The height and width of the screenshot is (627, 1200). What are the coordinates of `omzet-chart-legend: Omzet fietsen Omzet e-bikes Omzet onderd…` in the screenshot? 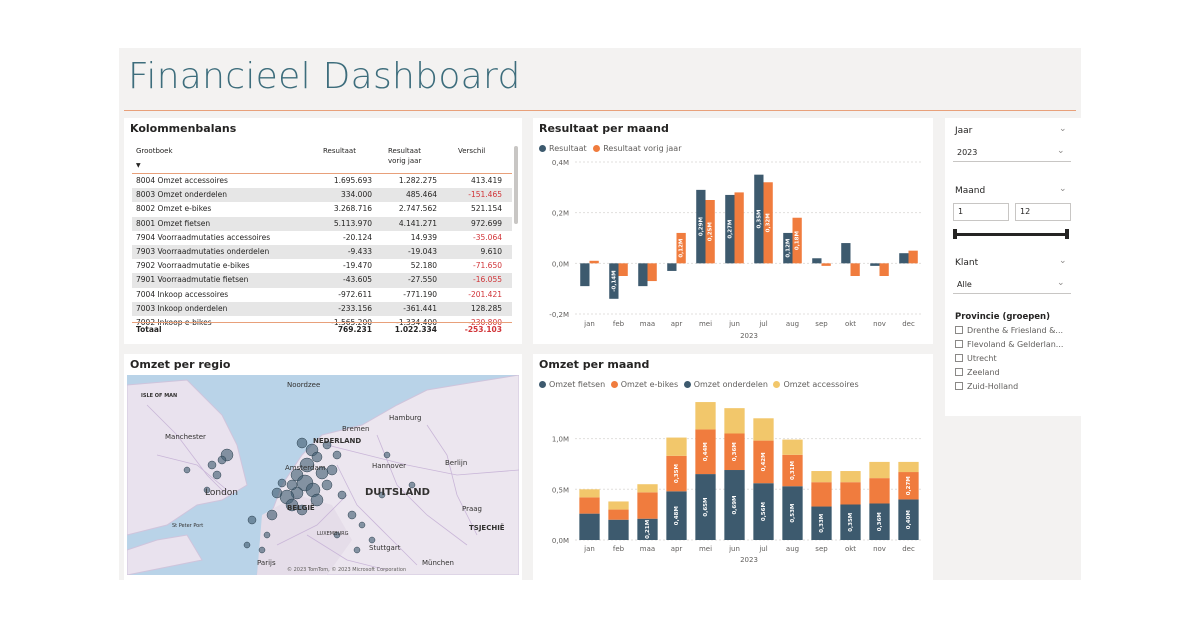 It's located at (699, 384).